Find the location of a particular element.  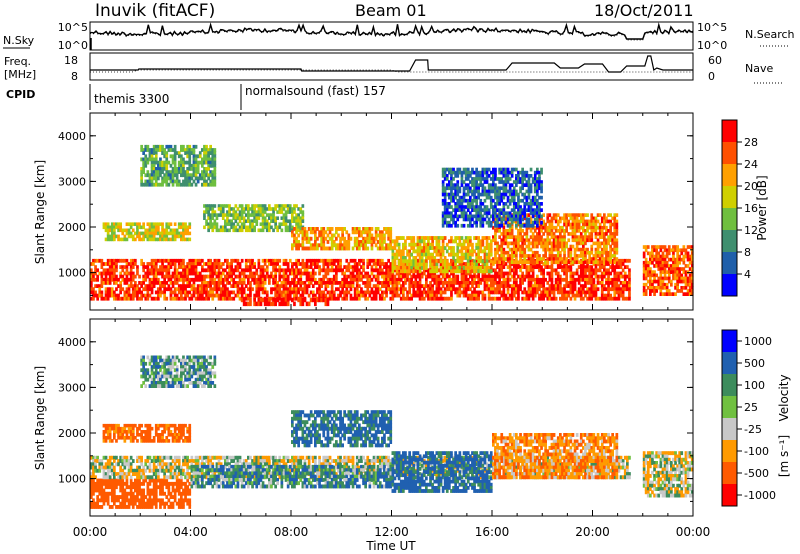

cpid-label: CPID is located at coordinates (20, 94).